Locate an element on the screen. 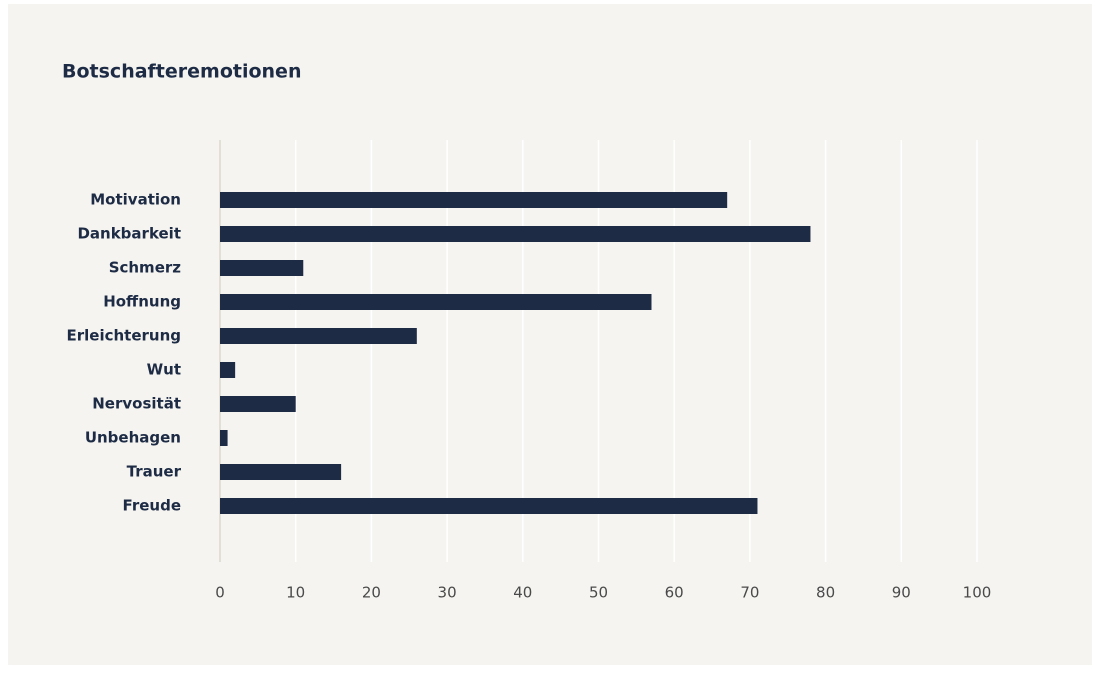 Image resolution: width=1100 pixels, height=678 pixels. x-tick-label: 100 is located at coordinates (977, 593).